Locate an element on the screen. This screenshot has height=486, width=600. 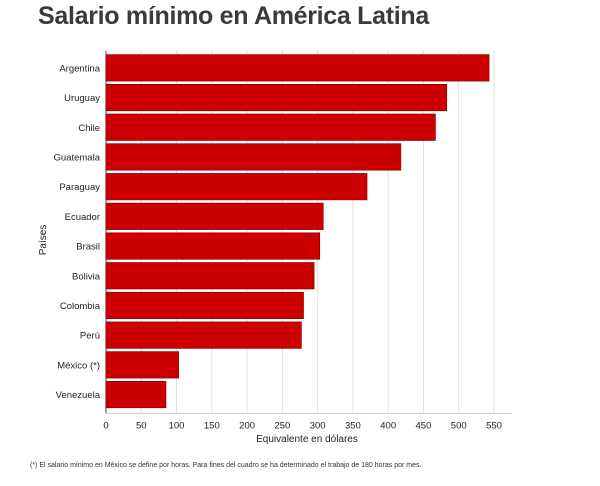
category-label: Guatemala is located at coordinates (77, 157).